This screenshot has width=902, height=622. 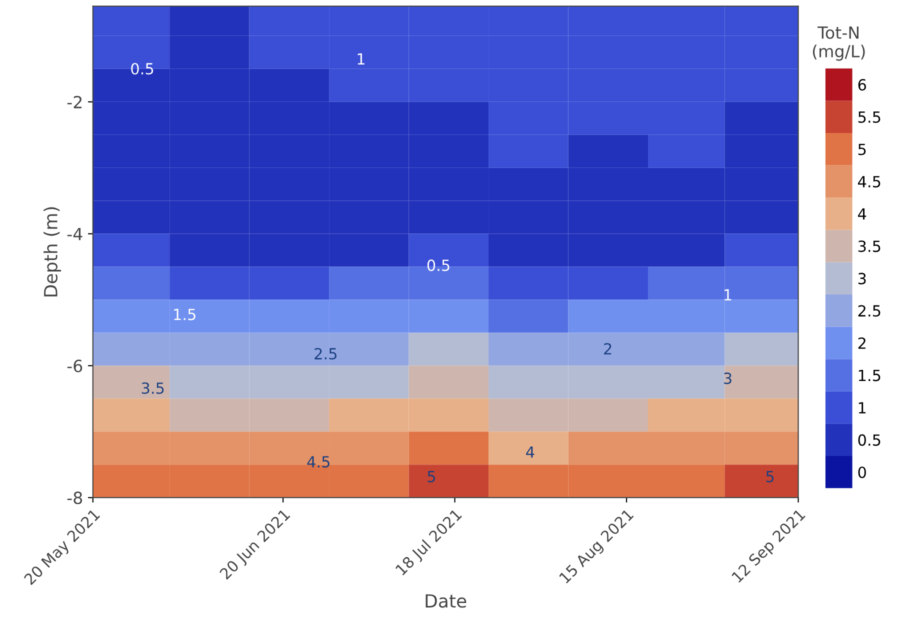 What do you see at coordinates (869, 376) in the screenshot?
I see `color-bar-label: 1.5` at bounding box center [869, 376].